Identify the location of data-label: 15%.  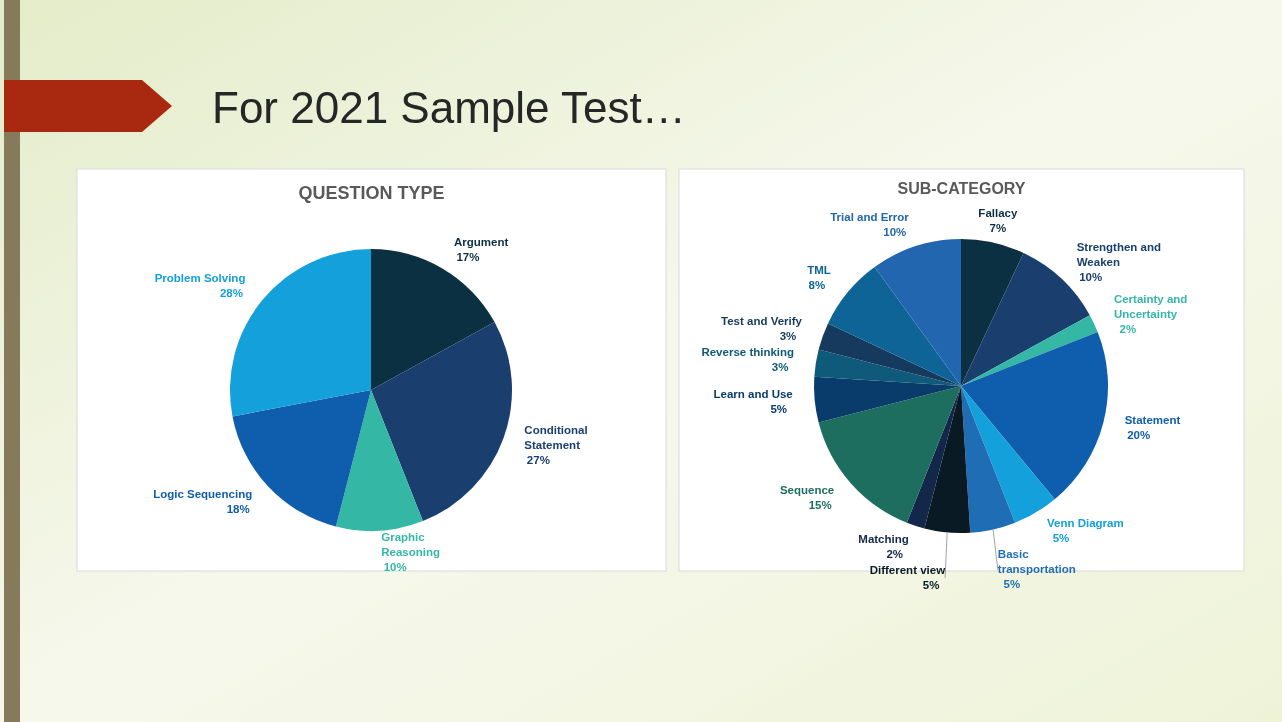
(820, 504).